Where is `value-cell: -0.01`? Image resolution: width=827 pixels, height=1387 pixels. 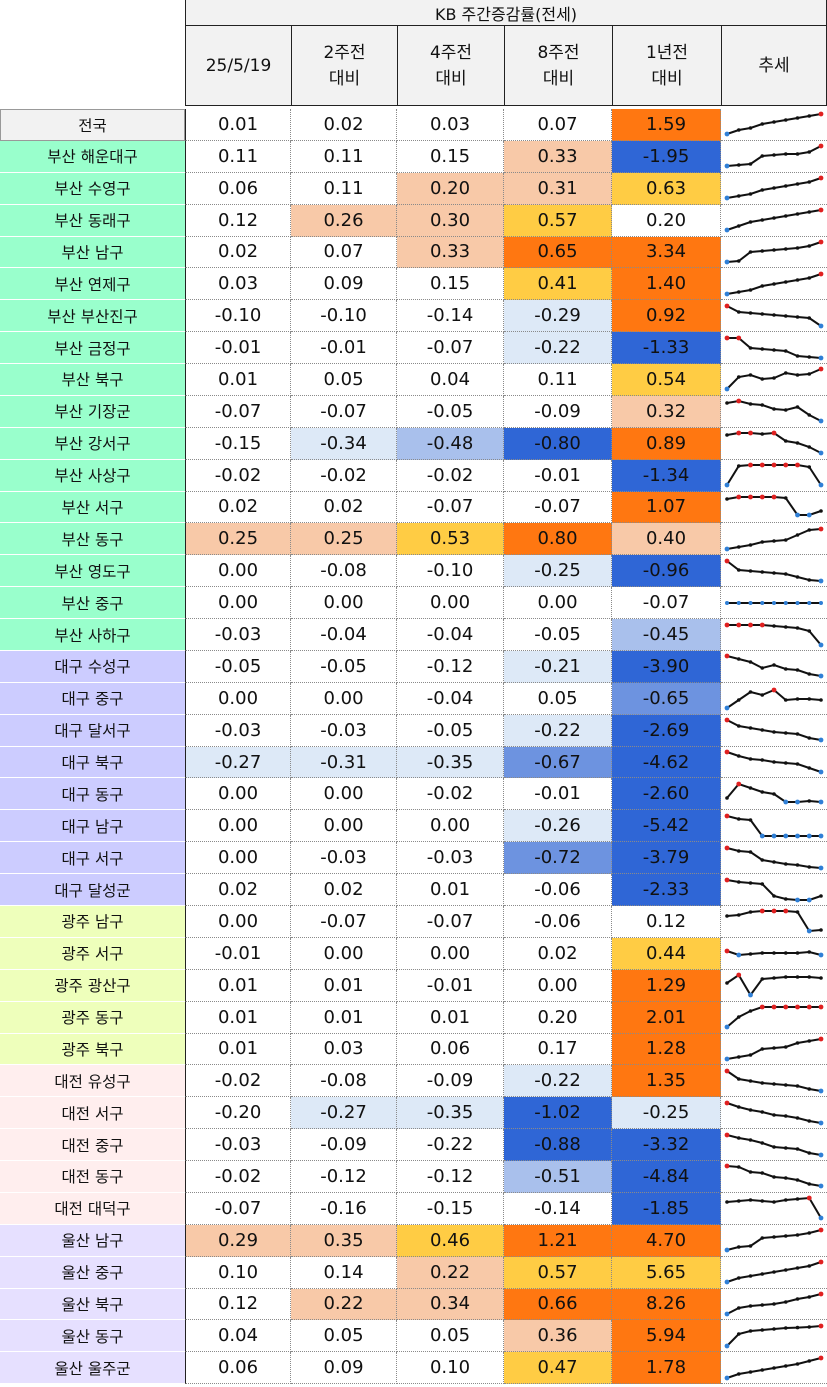 value-cell: -0.01 is located at coordinates (558, 475).